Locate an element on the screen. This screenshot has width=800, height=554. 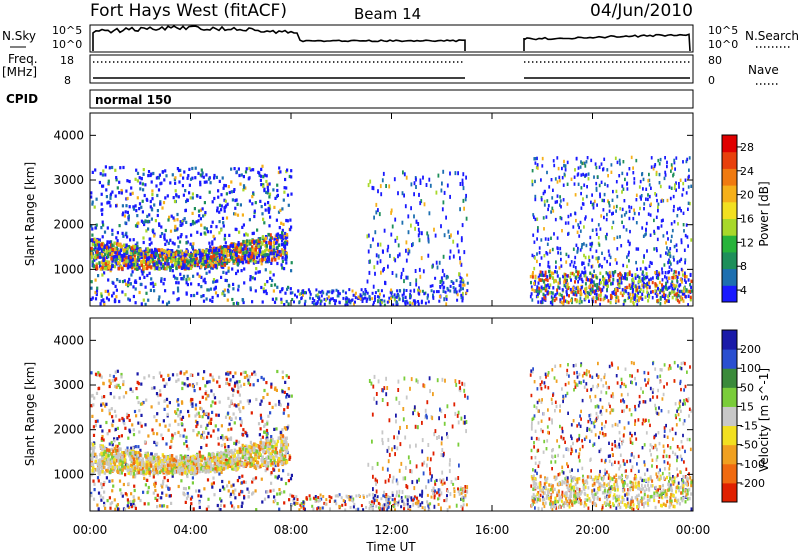
beam-label: Beam 14 is located at coordinates (387, 14).